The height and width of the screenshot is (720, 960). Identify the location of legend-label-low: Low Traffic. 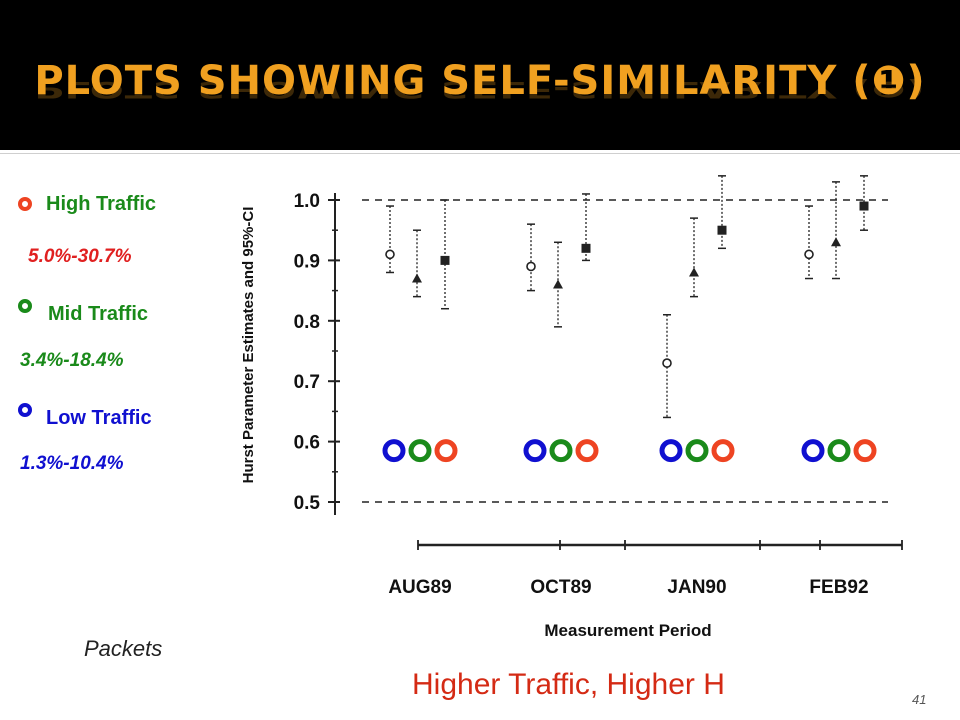
(99, 418).